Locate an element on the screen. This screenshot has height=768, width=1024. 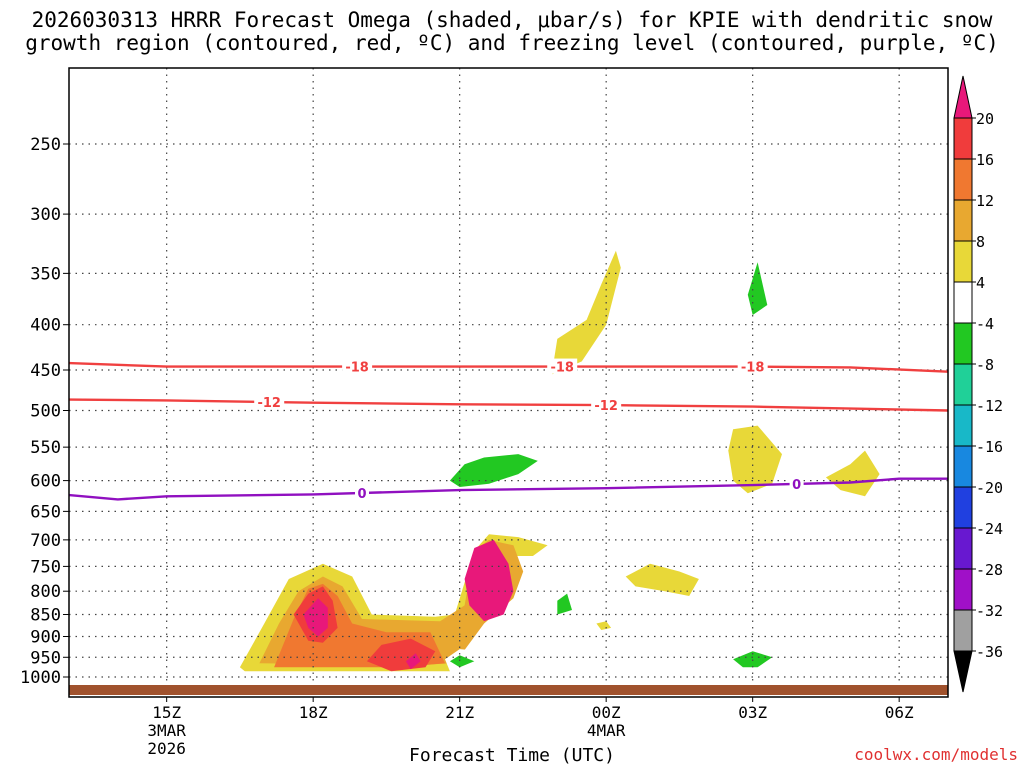
y-tick-label-900: 900 is located at coordinates (45, 637).